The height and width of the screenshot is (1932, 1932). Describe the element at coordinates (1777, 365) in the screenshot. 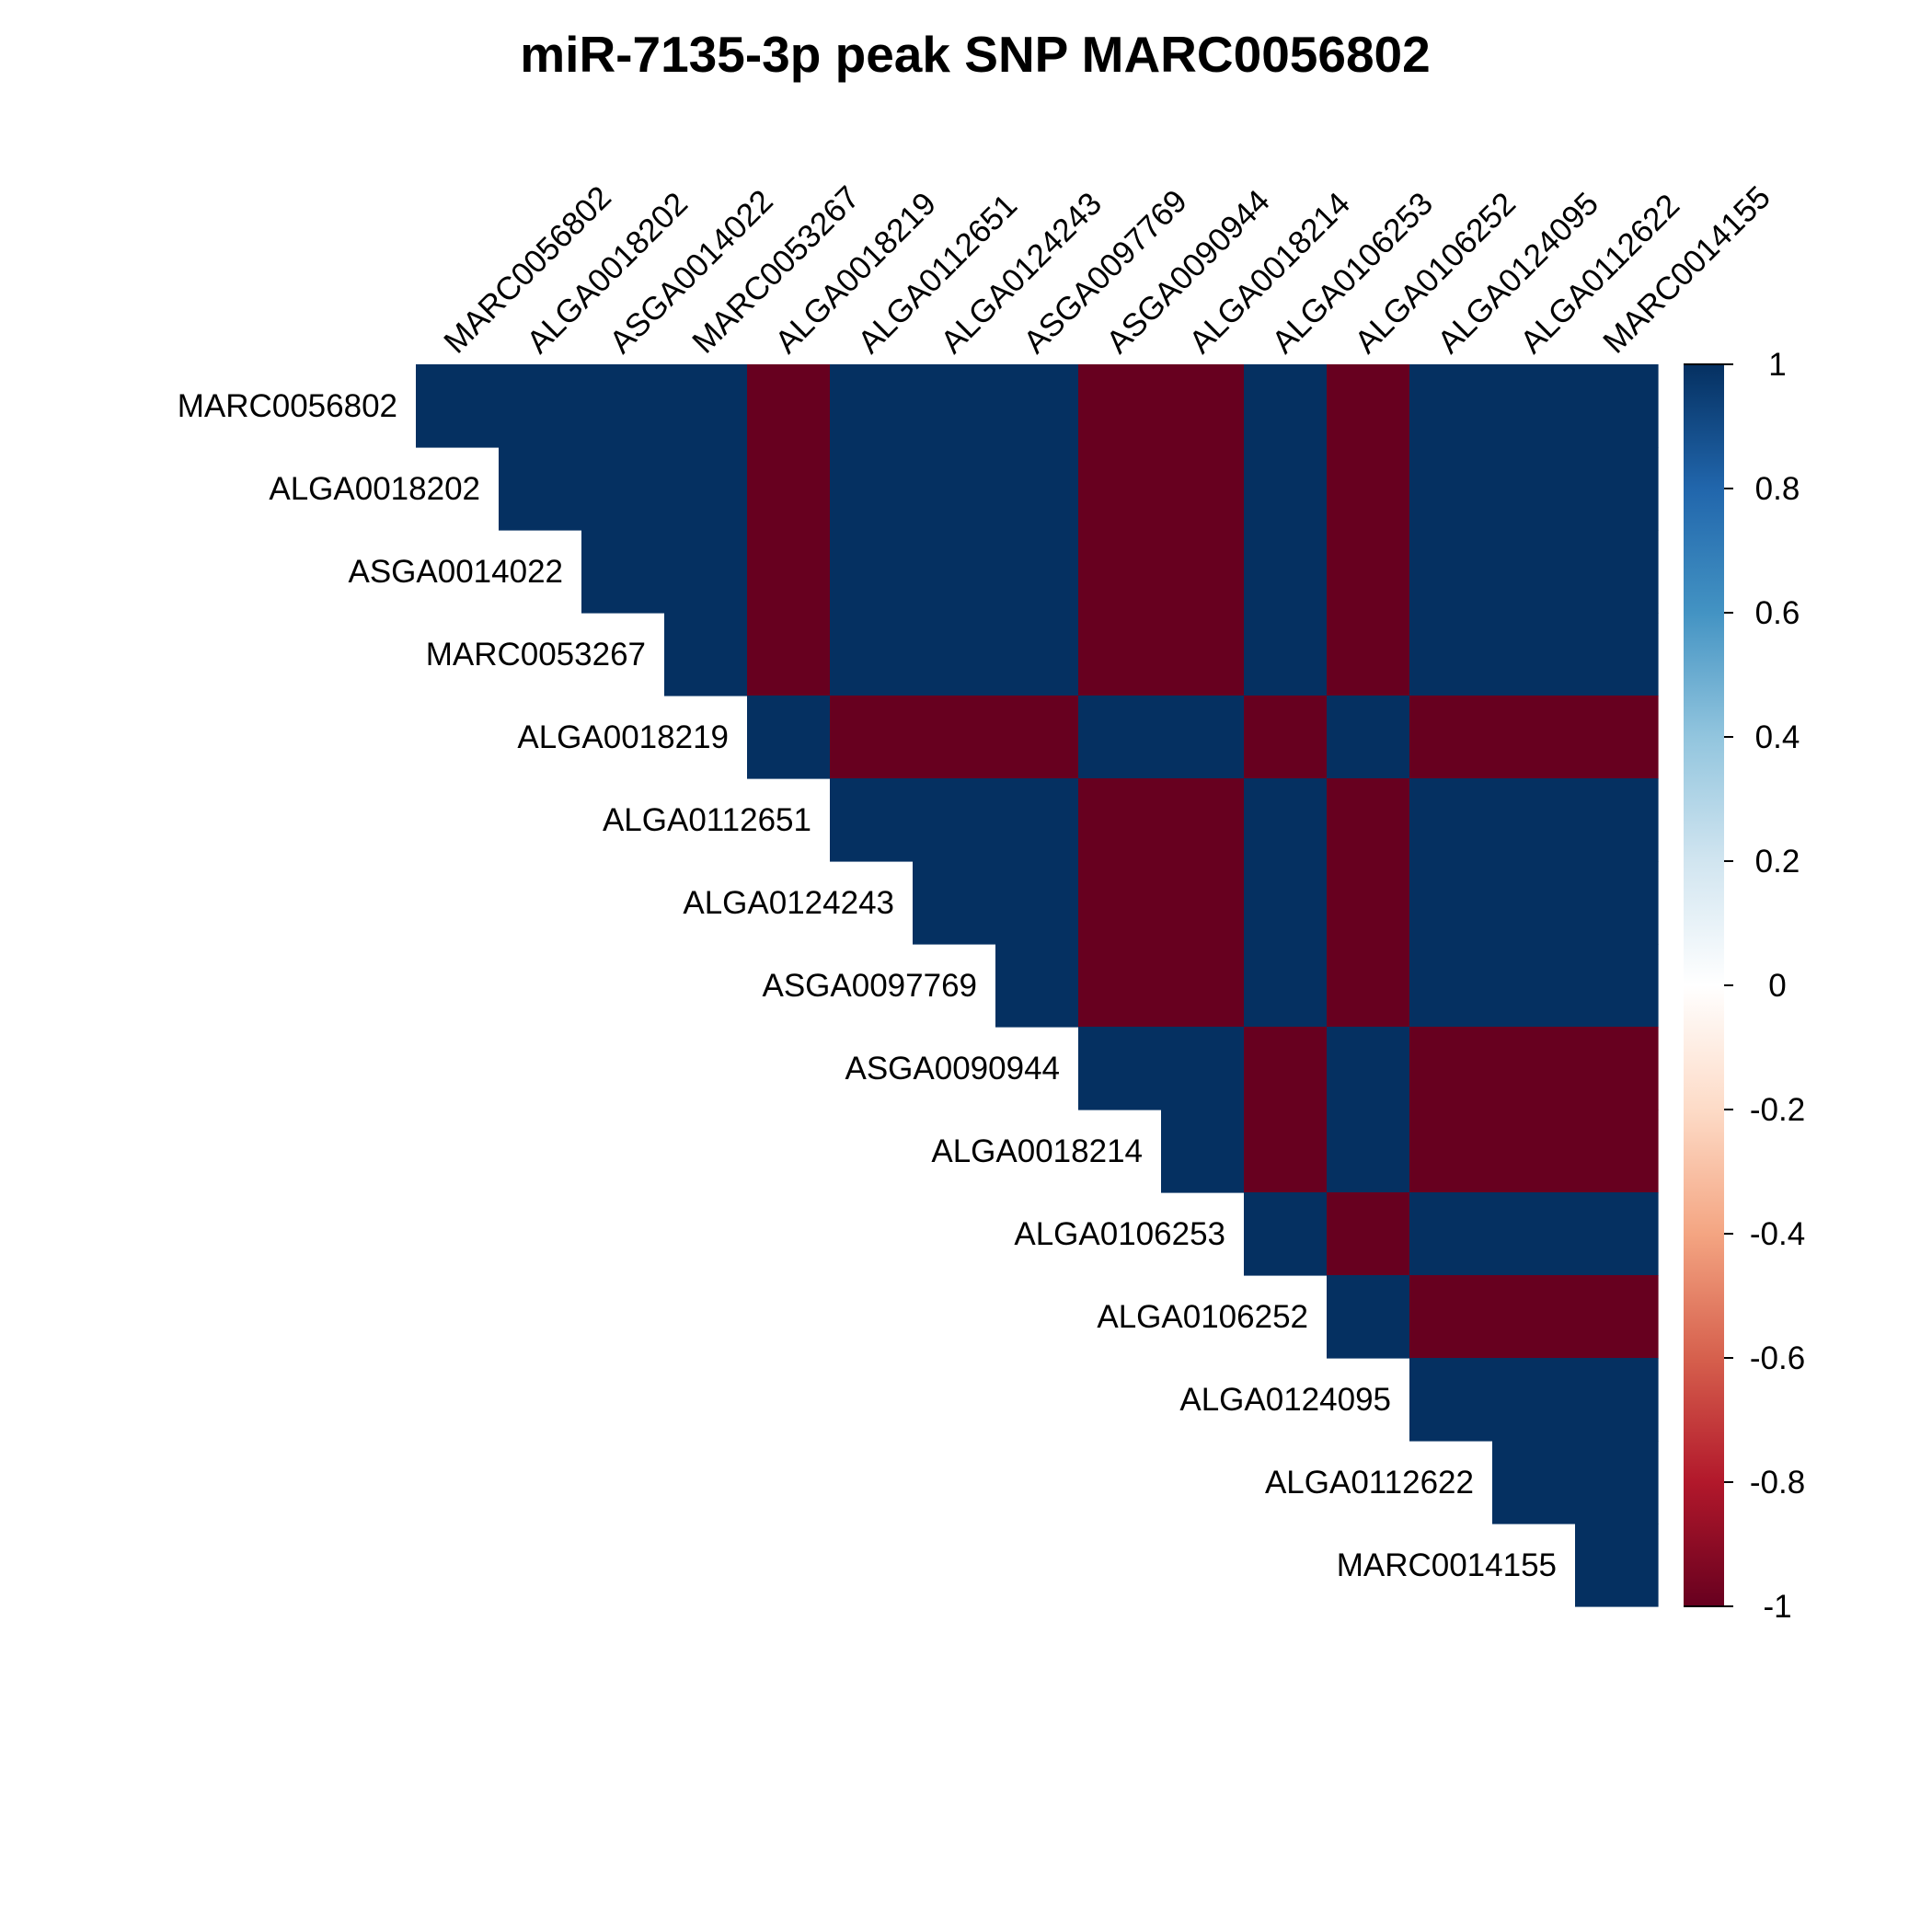

I see `colorbar-tick-label: 1` at that location.